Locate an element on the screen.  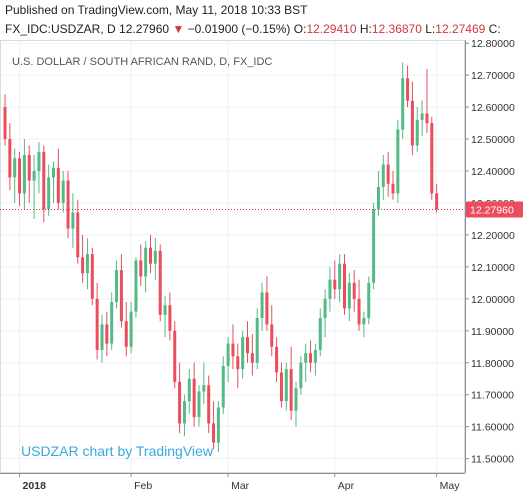
y-tick-label: 12.70000 is located at coordinates (493, 76).